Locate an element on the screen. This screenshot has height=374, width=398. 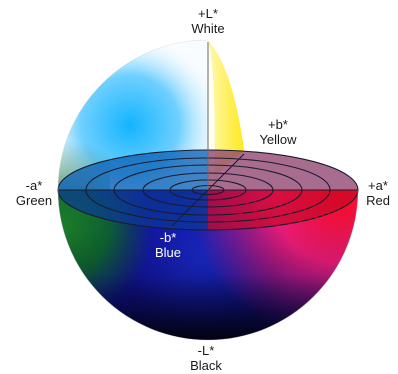
yellow-cut-shadow is located at coordinates (211, 109).